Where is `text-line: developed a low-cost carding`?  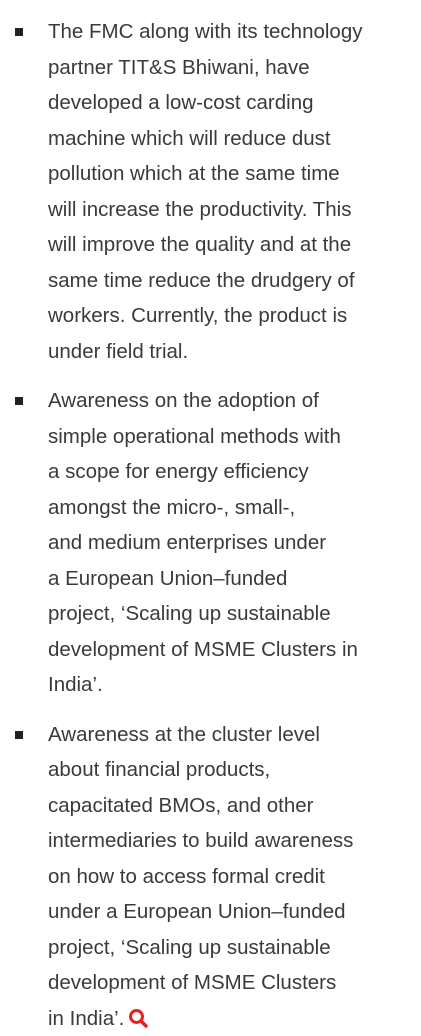 text-line: developed a low-cost carding is located at coordinates (234, 103).